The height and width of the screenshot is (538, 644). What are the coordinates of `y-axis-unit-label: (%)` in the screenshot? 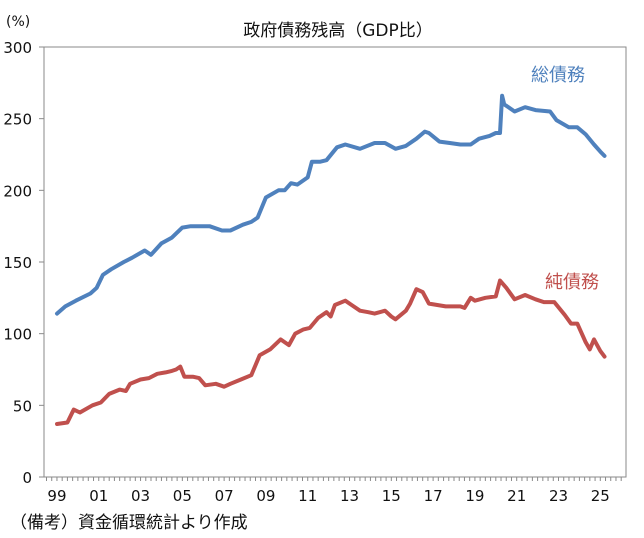 It's located at (18, 22).